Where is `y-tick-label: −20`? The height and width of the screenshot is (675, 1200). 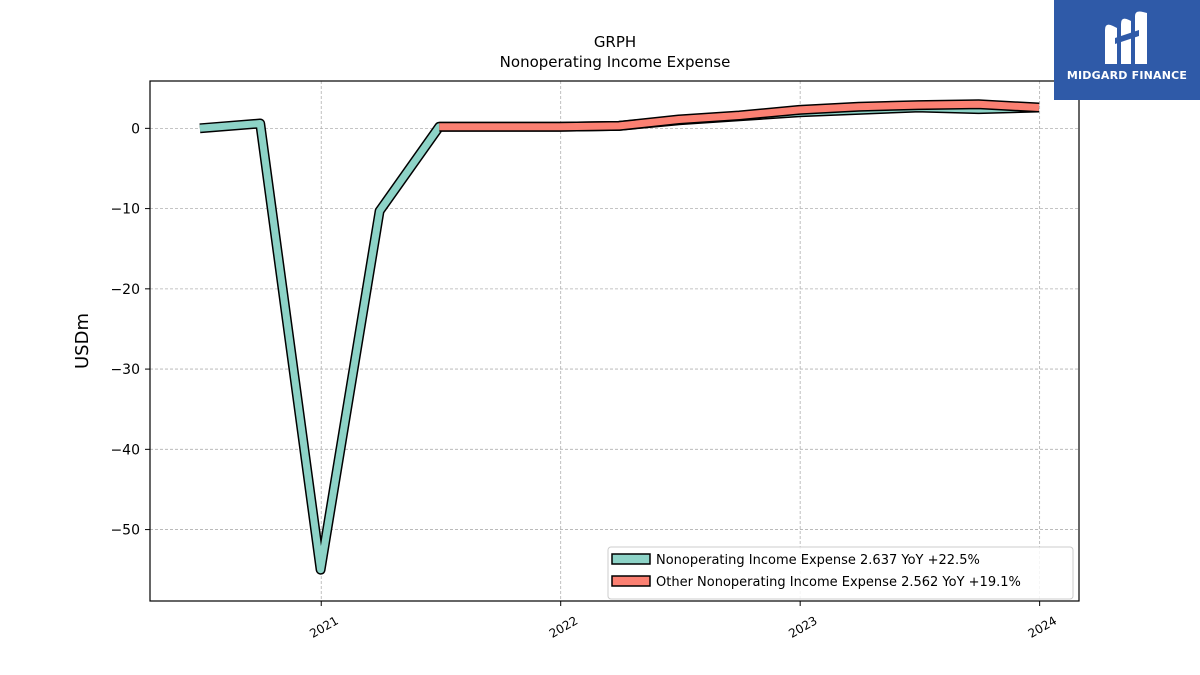
y-tick-label: −20 is located at coordinates (125, 290).